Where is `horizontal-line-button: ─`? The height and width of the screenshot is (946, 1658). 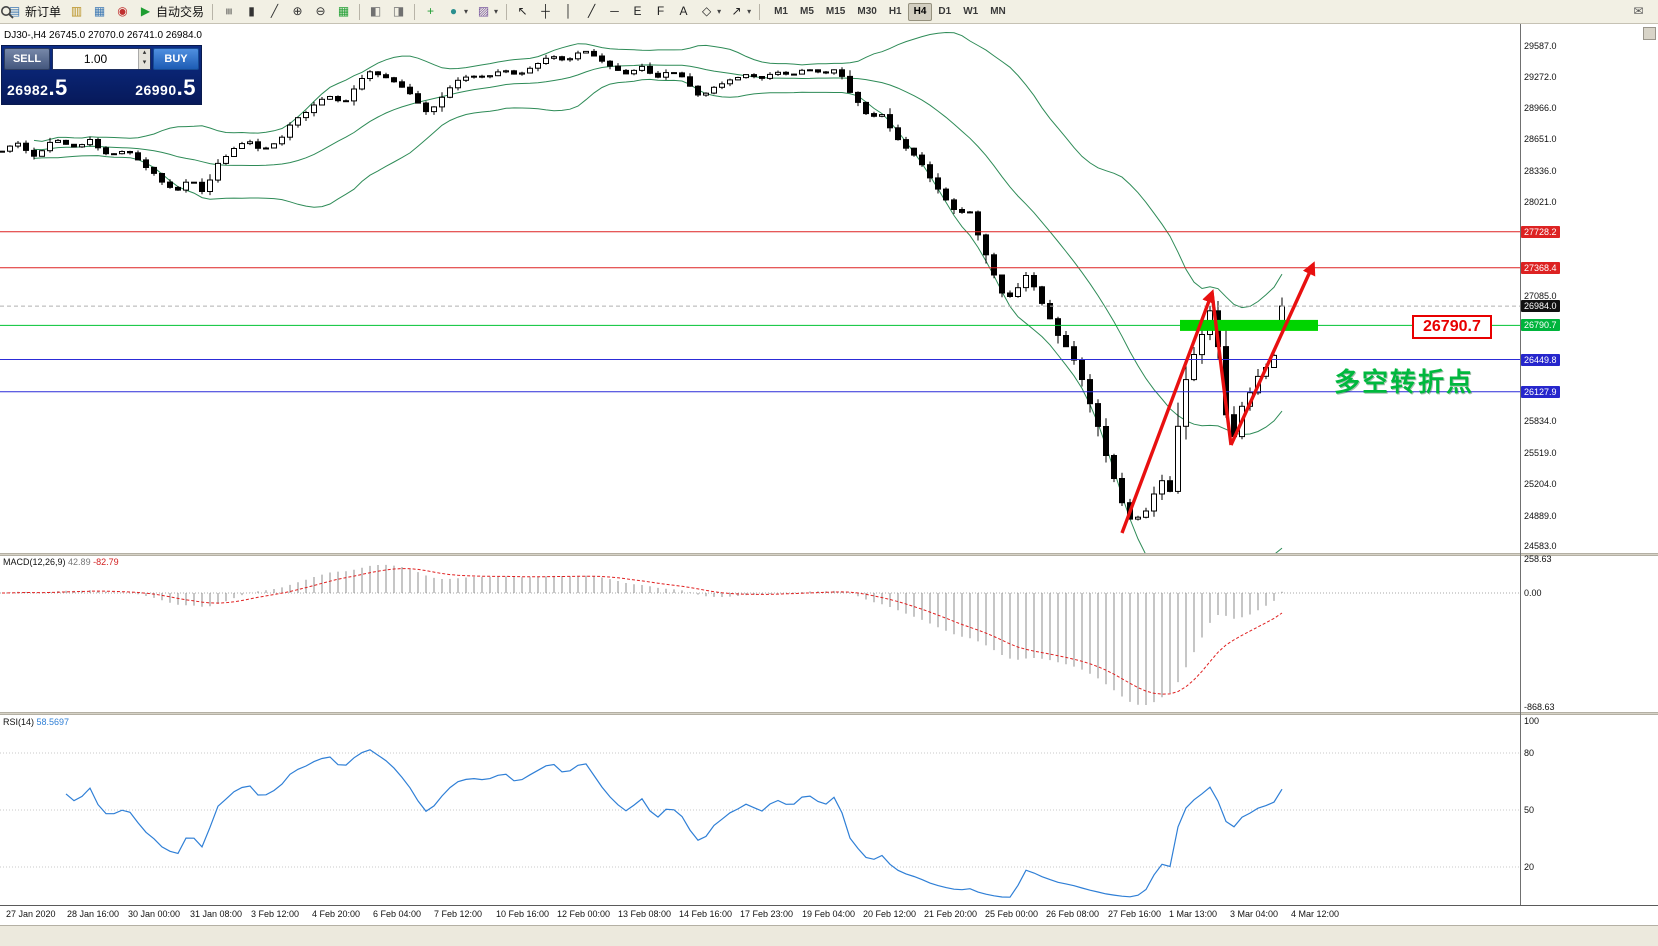
horizontal-line-button: ─ is located at coordinates (614, 12).